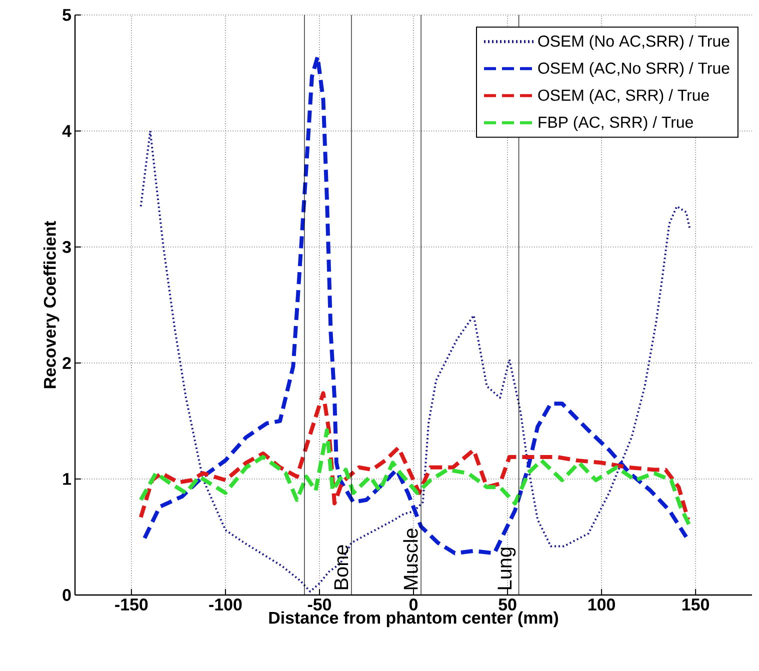 This screenshot has width=759, height=671. What do you see at coordinates (696, 604) in the screenshot?
I see `x-tick-label: 150` at bounding box center [696, 604].